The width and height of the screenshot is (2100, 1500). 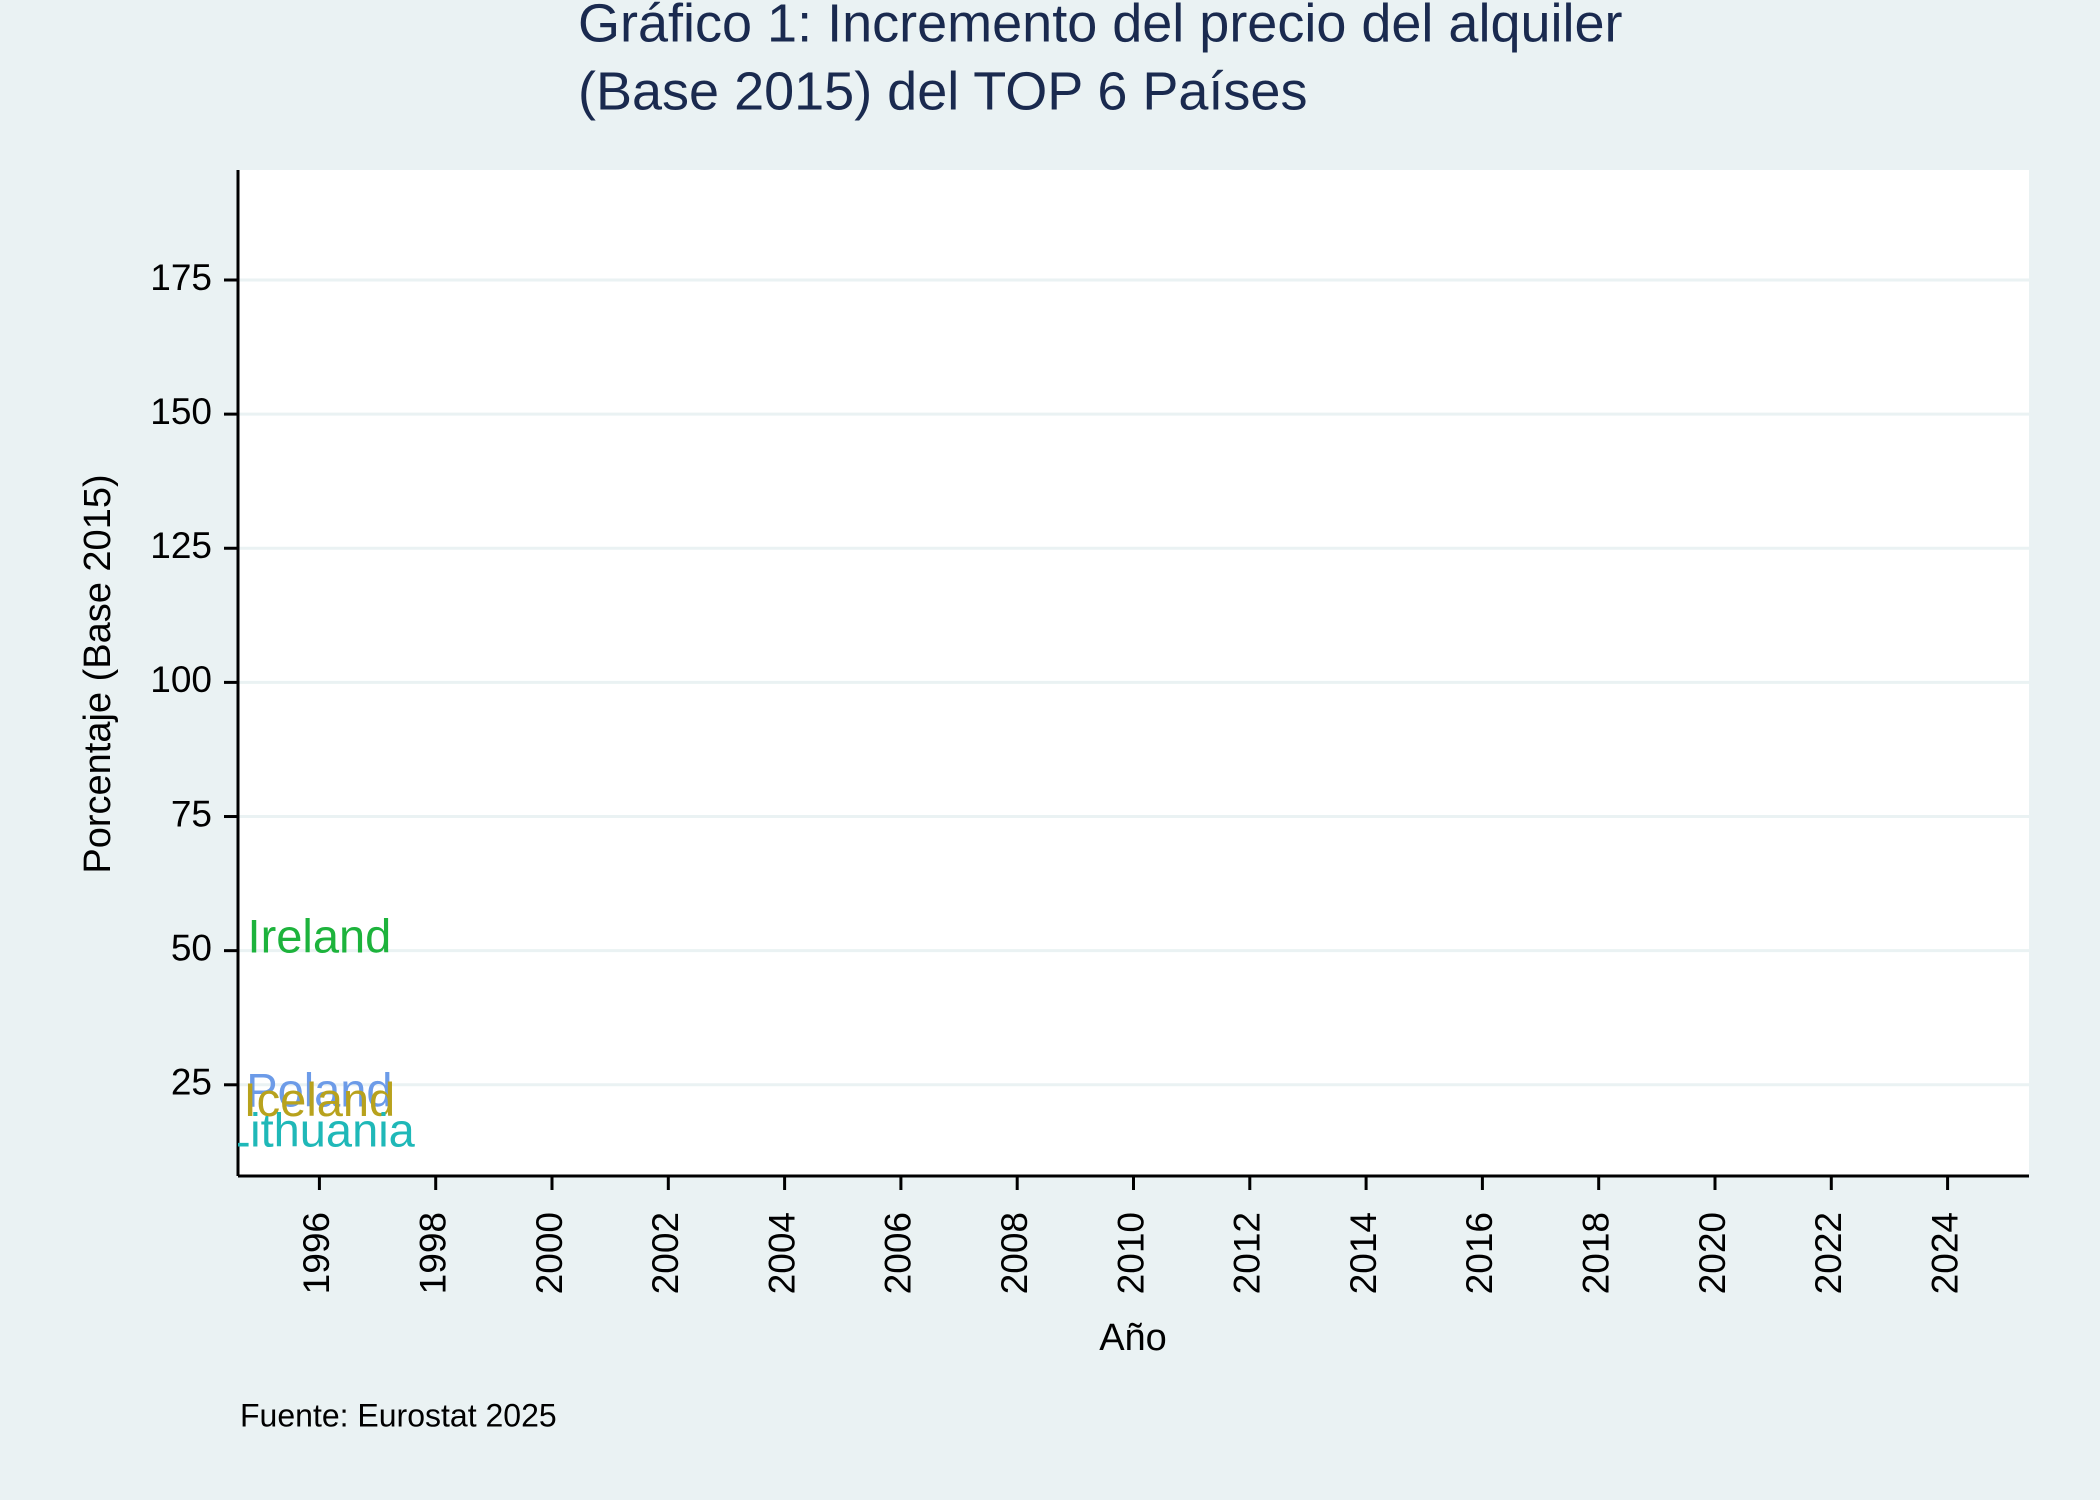 What do you see at coordinates (319, 1089) in the screenshot?
I see `series-label: Poland` at bounding box center [319, 1089].